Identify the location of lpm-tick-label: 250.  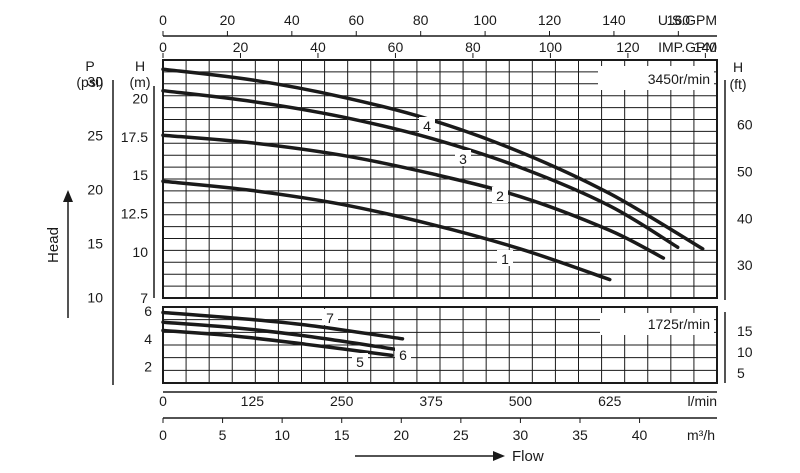
(342, 401).